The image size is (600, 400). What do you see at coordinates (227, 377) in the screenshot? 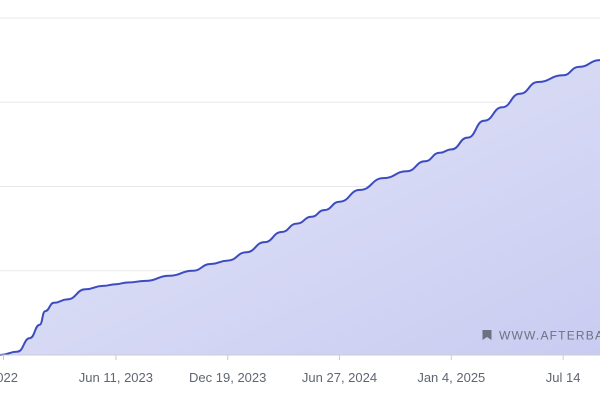
I see `x-tick-label-2: Dec 19, 2023` at bounding box center [227, 377].